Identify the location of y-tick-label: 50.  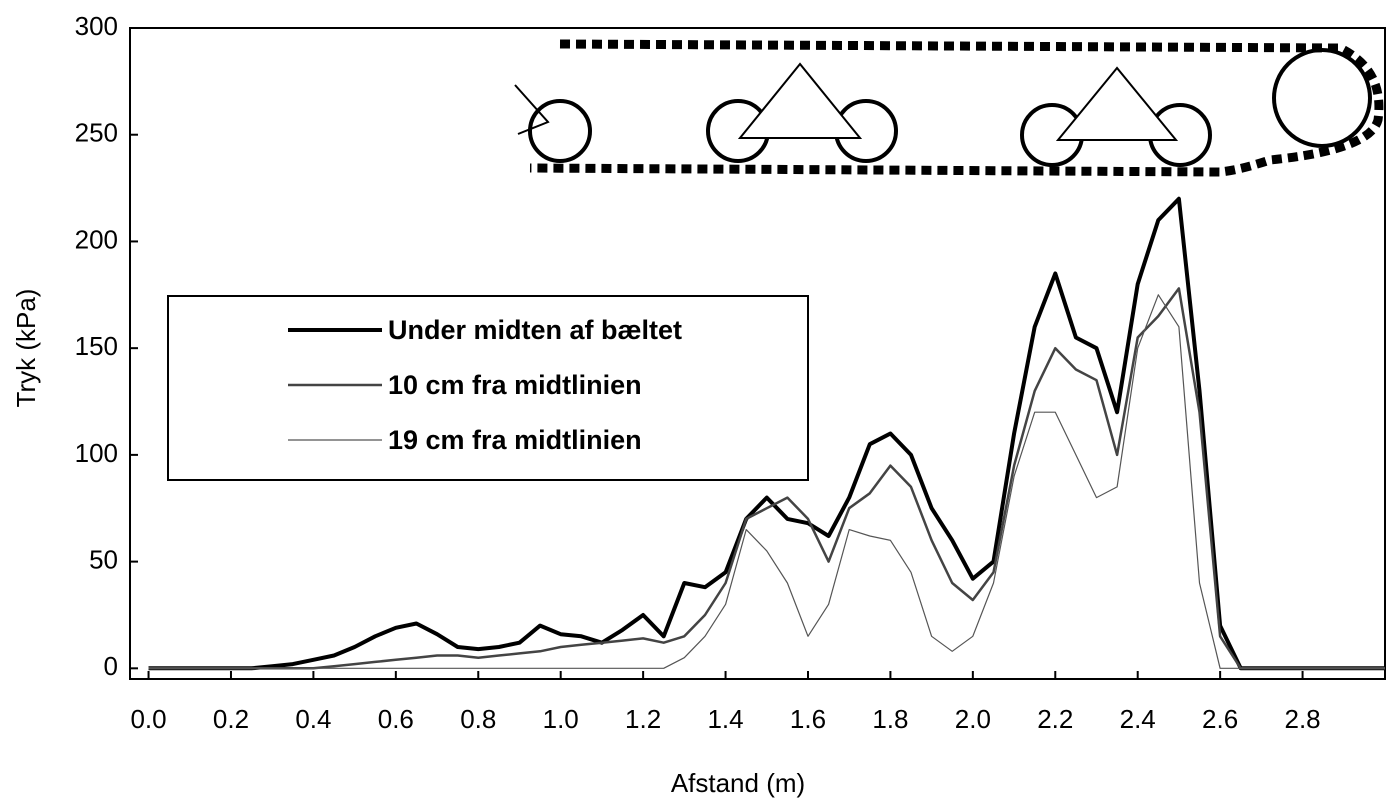
(103, 559).